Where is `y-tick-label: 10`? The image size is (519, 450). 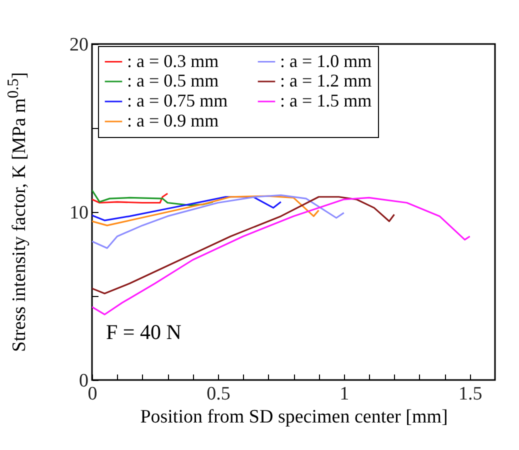
y-tick-label: 10 is located at coordinates (79, 213).